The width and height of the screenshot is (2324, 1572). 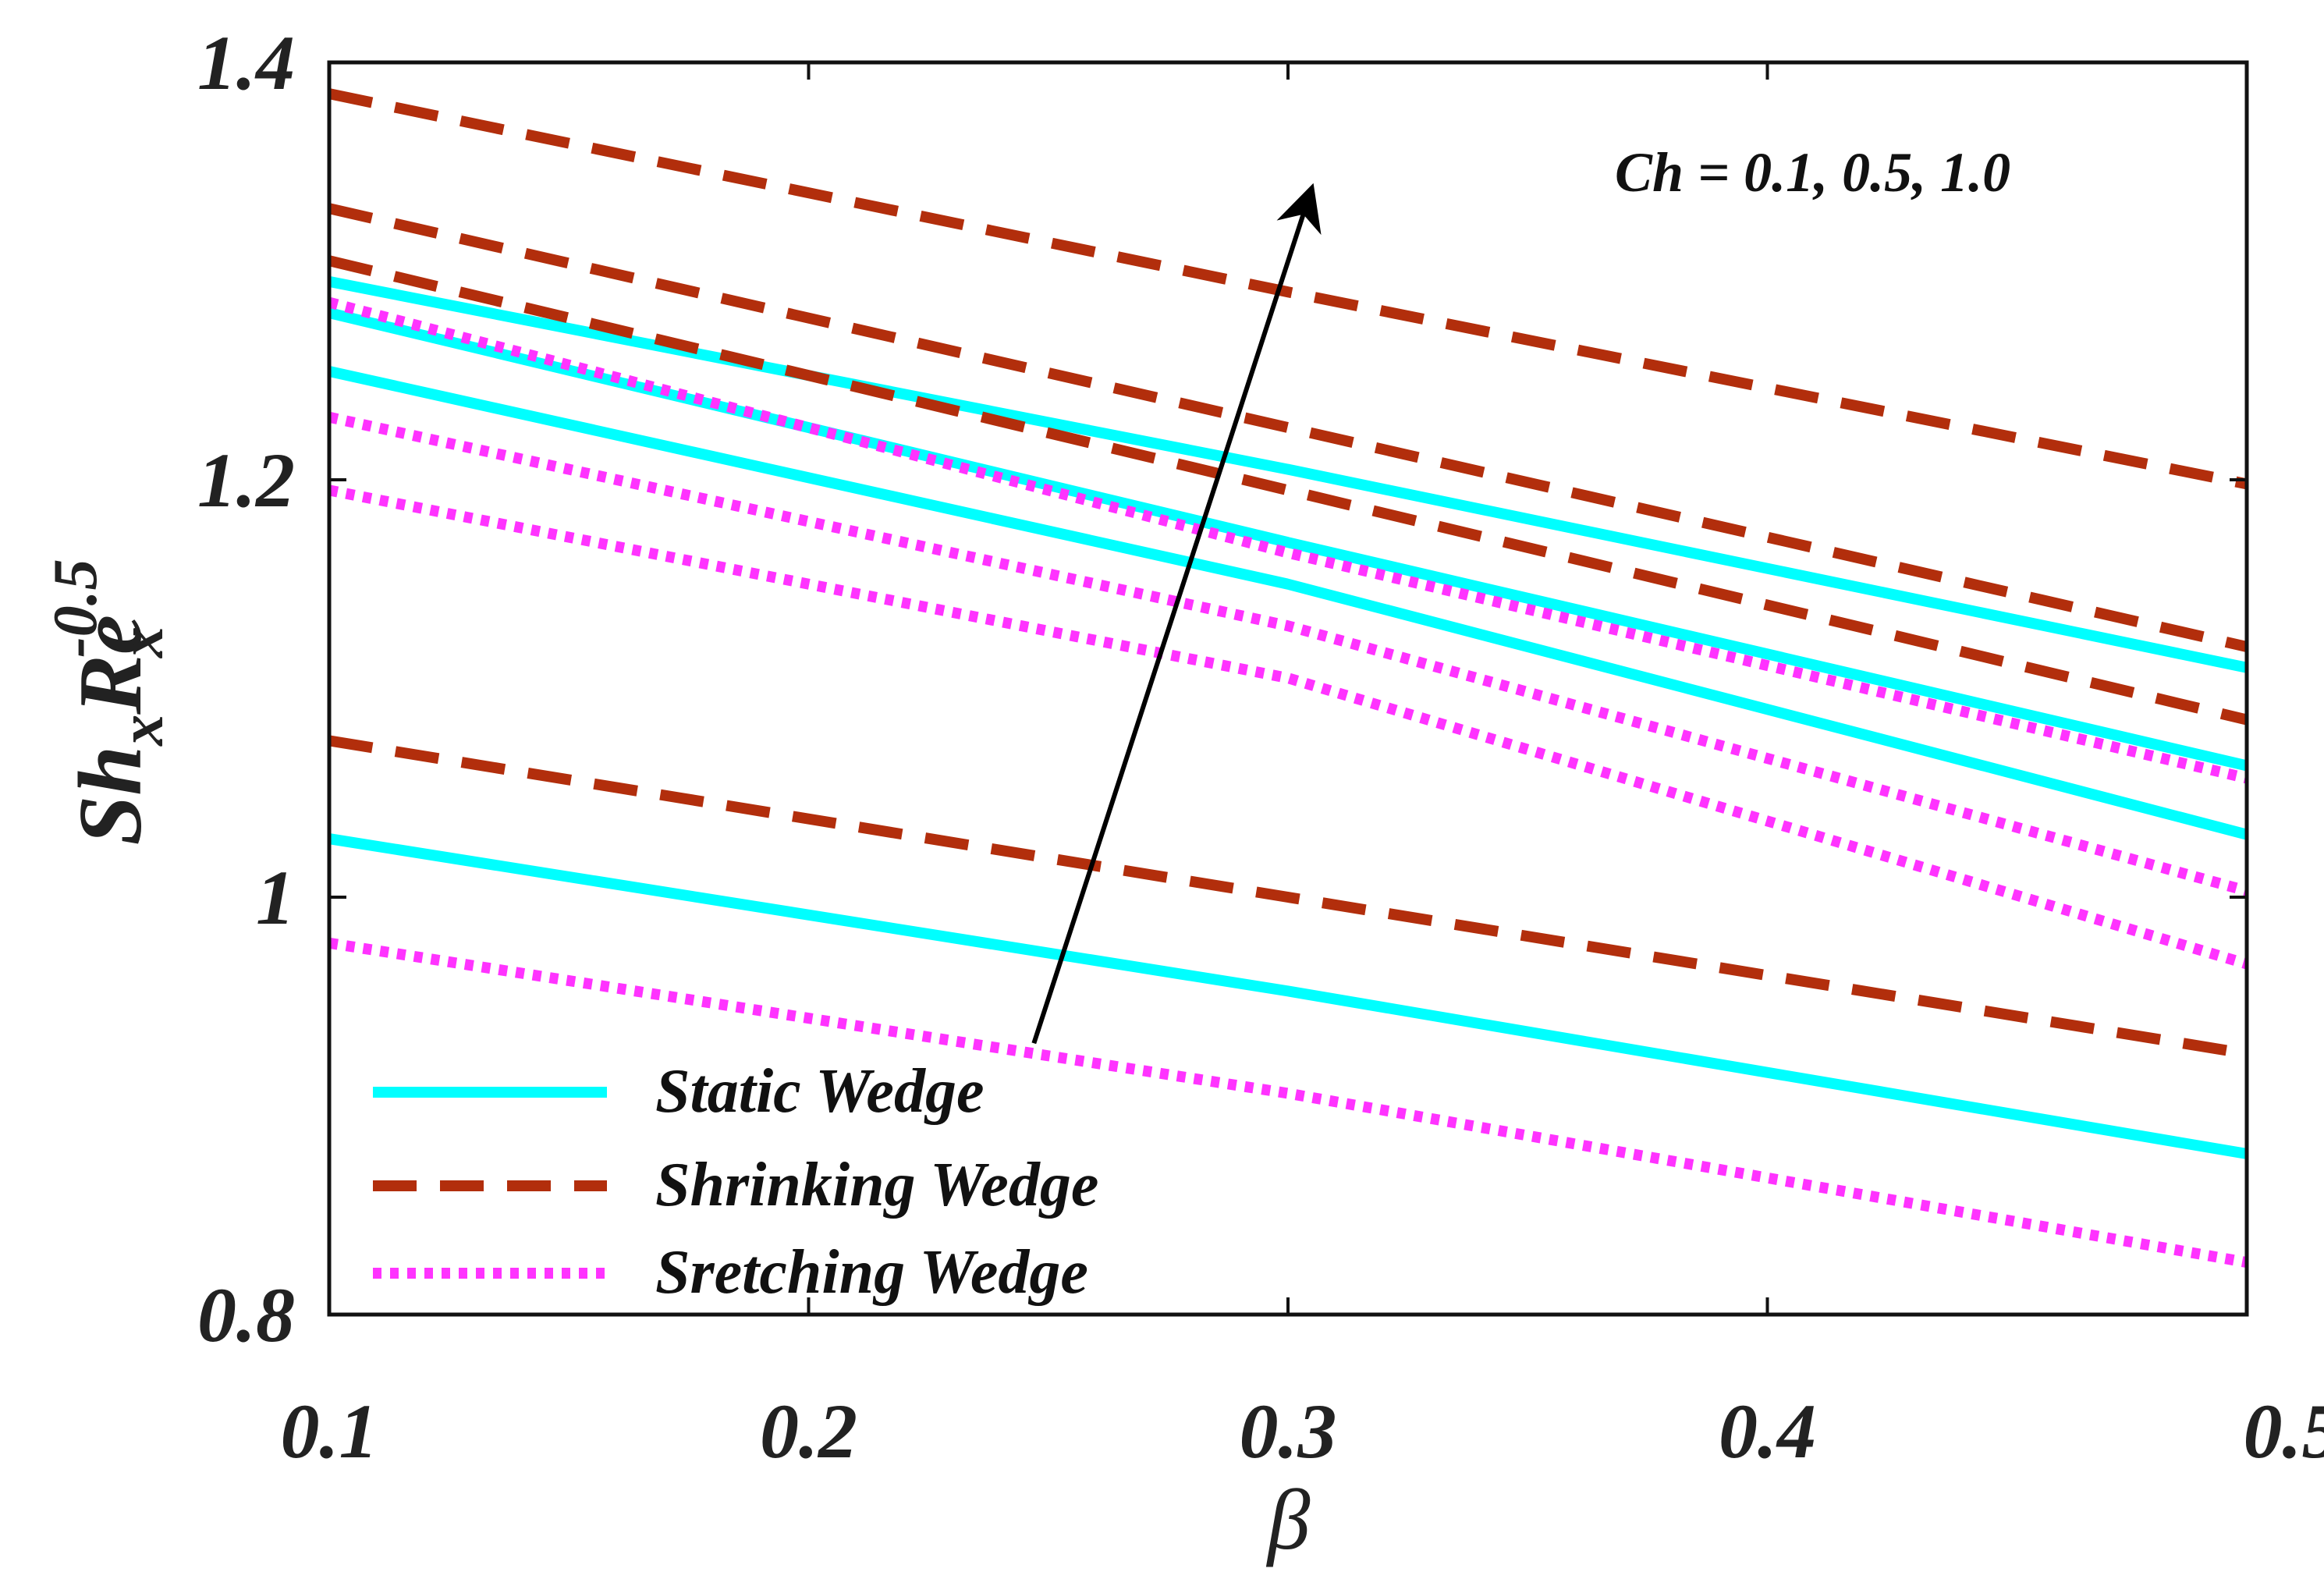 What do you see at coordinates (1176, 614) in the screenshot?
I see `trend-arrow` at bounding box center [1176, 614].